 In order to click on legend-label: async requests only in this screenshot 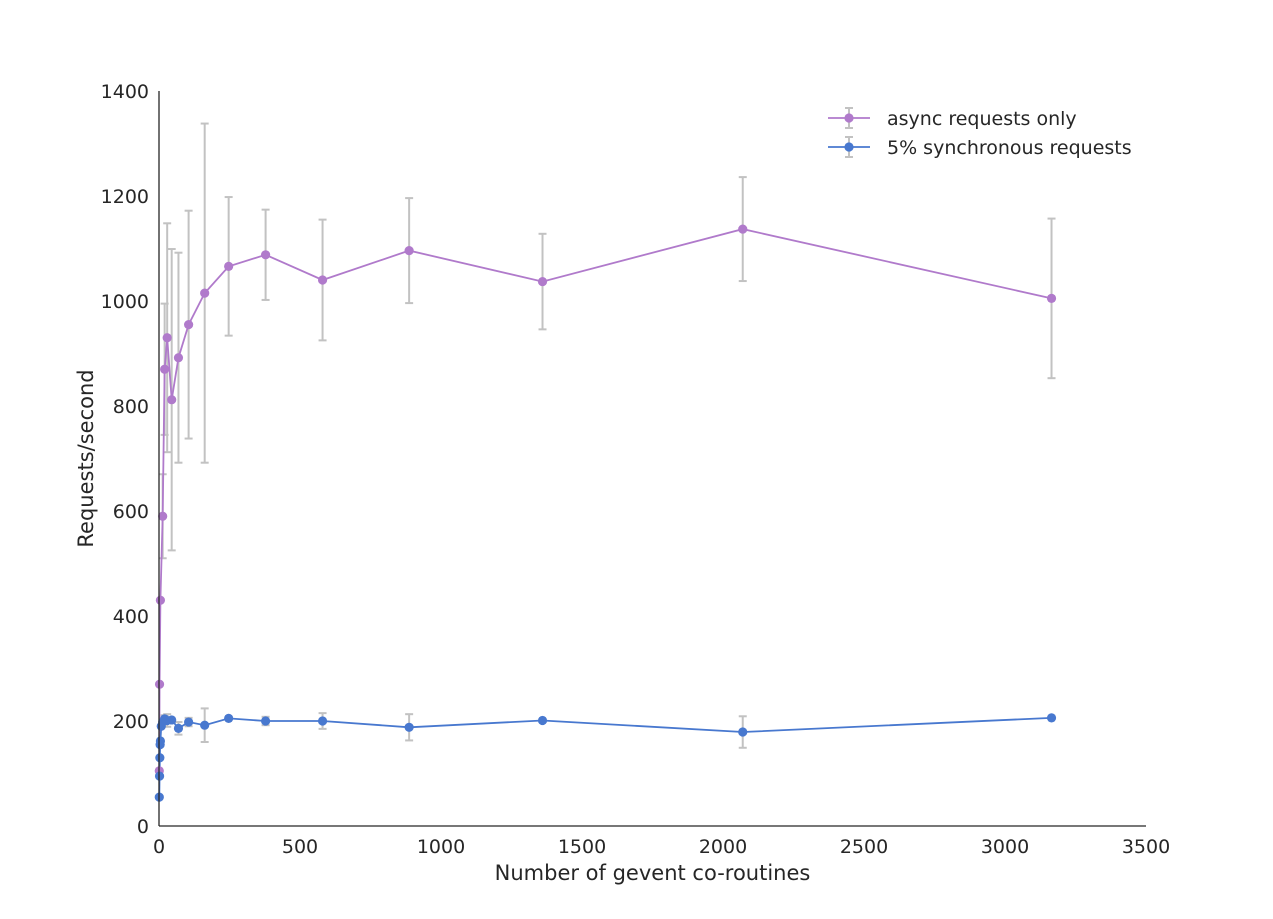, I will do `click(982, 119)`.